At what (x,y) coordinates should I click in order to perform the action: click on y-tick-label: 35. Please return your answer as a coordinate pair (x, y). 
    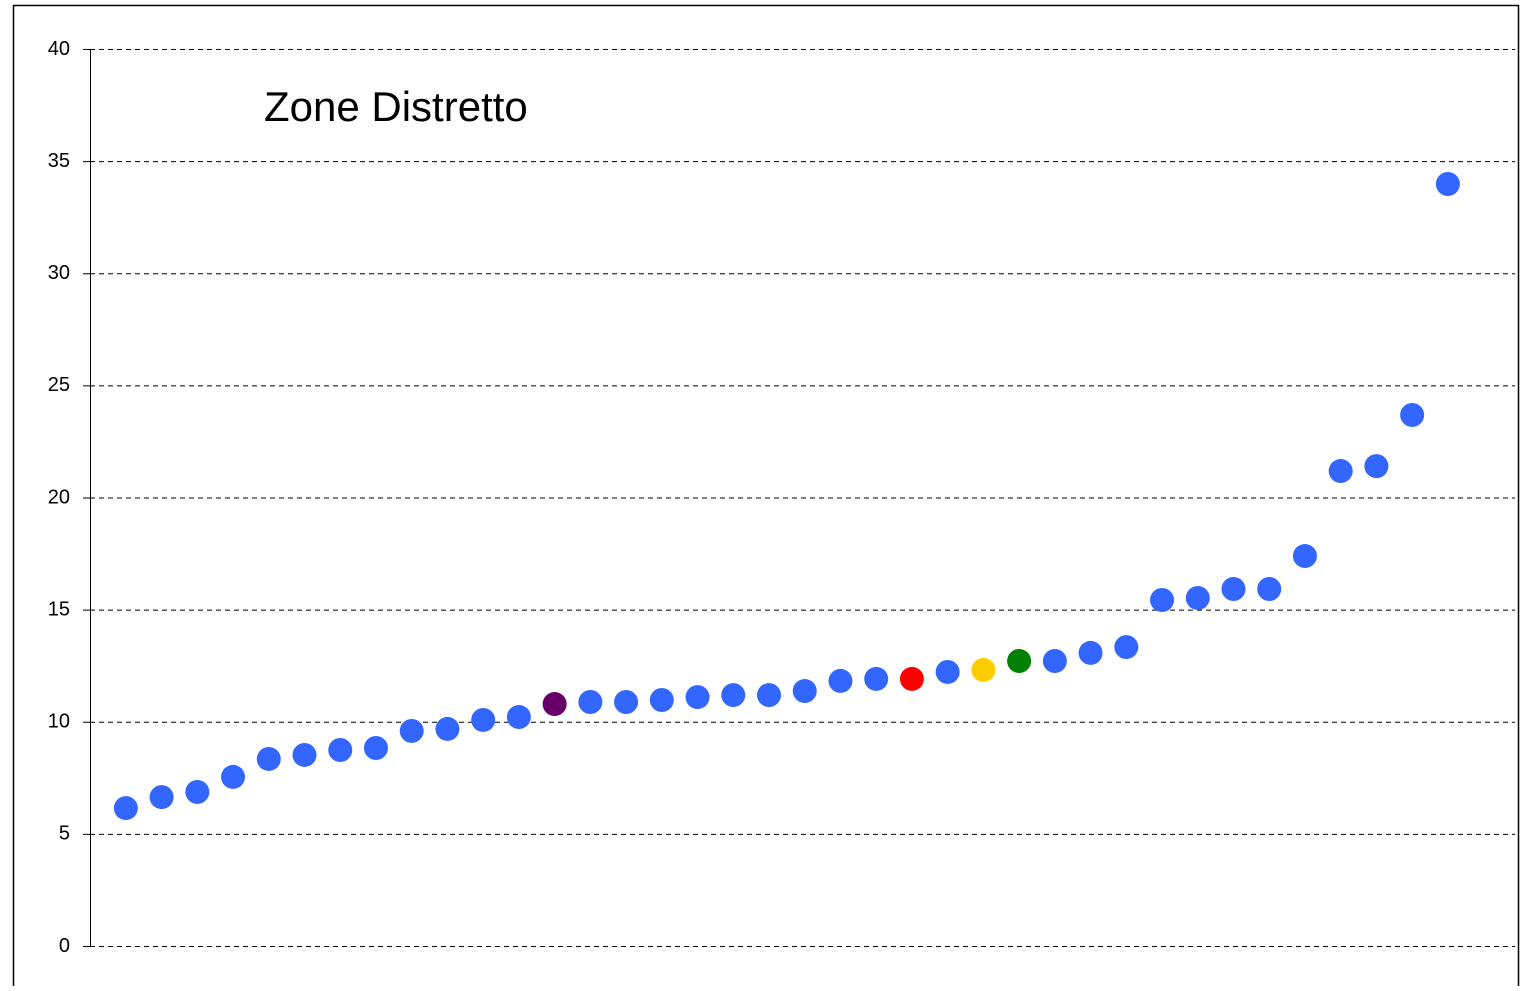
    Looking at the image, I should click on (59, 161).